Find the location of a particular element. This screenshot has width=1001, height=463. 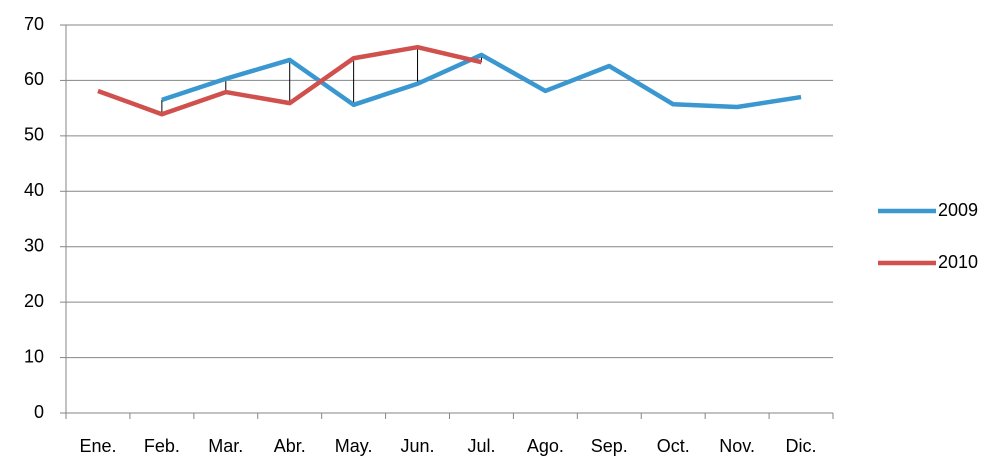

x-tick-label: Oct. is located at coordinates (673, 446).